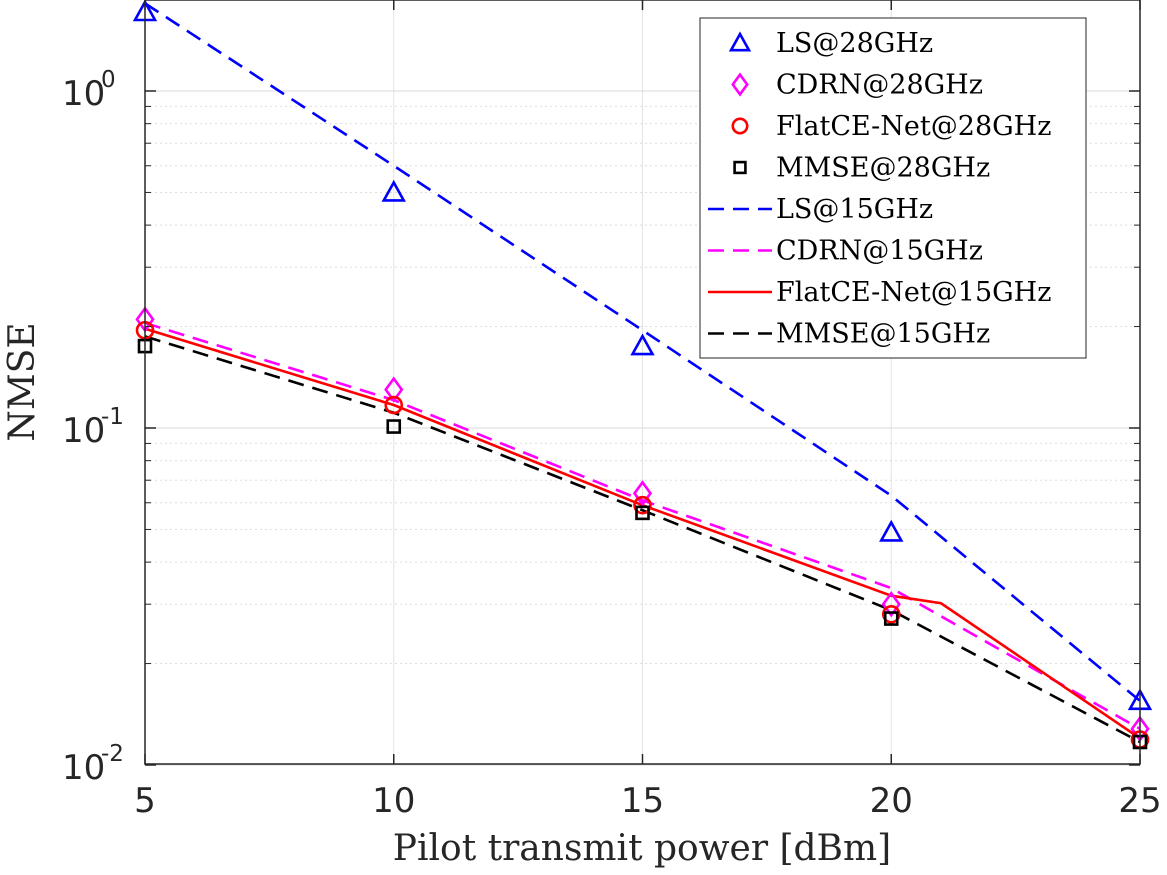  What do you see at coordinates (879, 251) in the screenshot?
I see `legend-label: CDRN@15GHz` at bounding box center [879, 251].